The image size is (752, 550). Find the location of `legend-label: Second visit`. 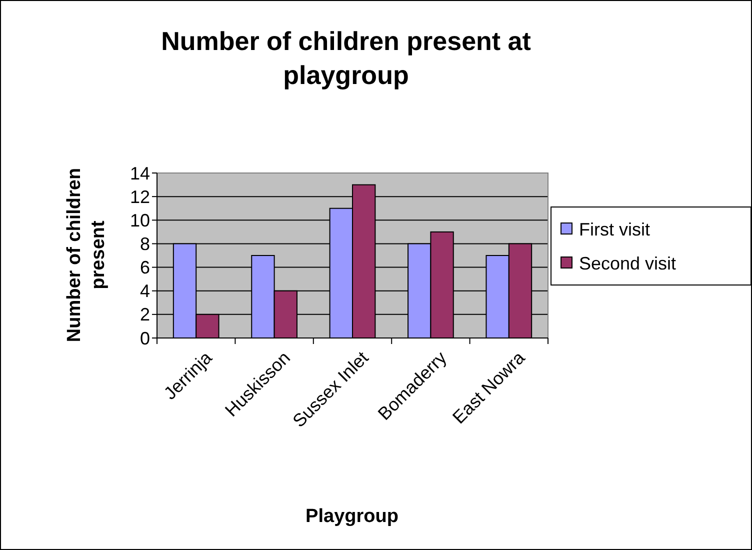

legend-label: Second visit is located at coordinates (627, 263).